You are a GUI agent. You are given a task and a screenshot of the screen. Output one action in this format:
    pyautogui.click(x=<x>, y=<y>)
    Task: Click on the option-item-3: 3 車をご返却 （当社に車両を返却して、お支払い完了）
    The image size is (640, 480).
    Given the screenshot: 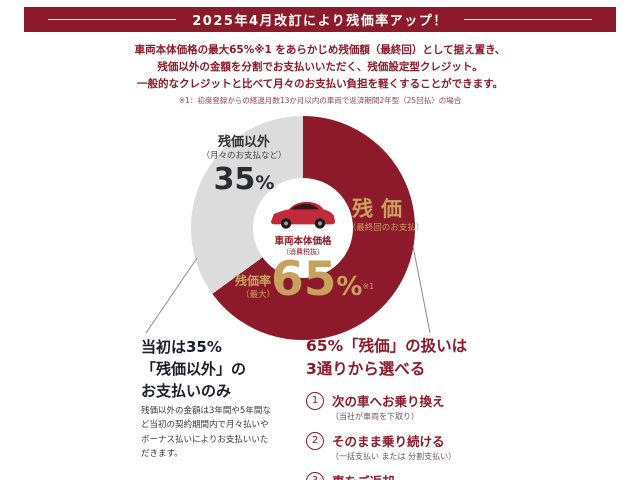 What is the action you would take?
    pyautogui.click(x=394, y=475)
    